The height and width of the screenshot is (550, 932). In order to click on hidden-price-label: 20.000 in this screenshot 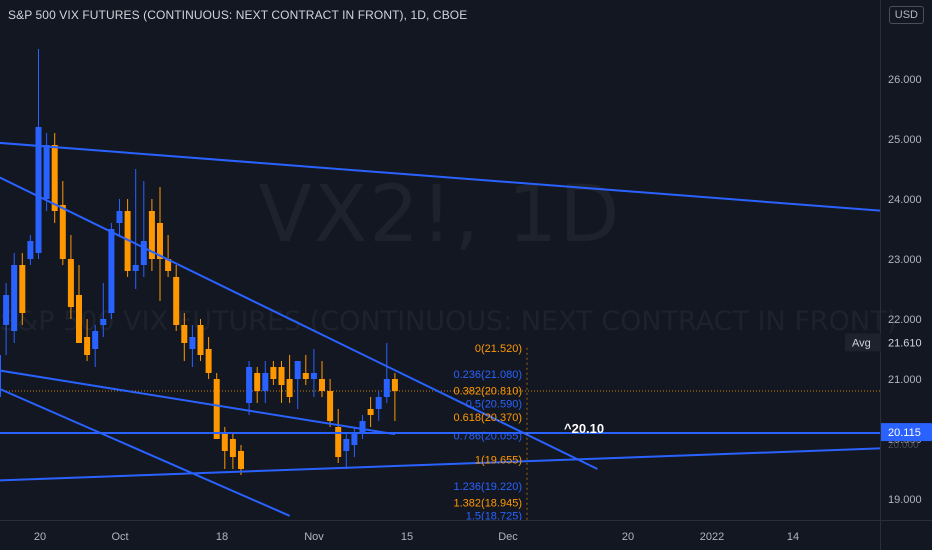, I will do `click(903, 445)`.